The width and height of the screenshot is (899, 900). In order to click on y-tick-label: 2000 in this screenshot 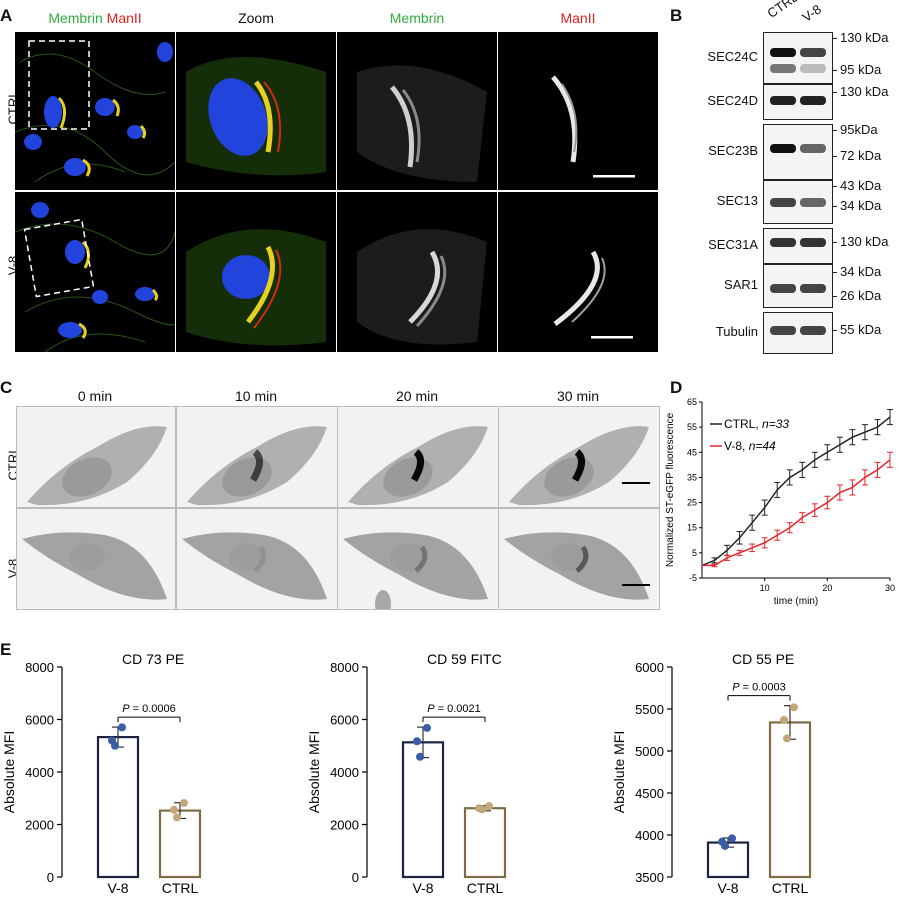, I will do `click(344, 825)`.